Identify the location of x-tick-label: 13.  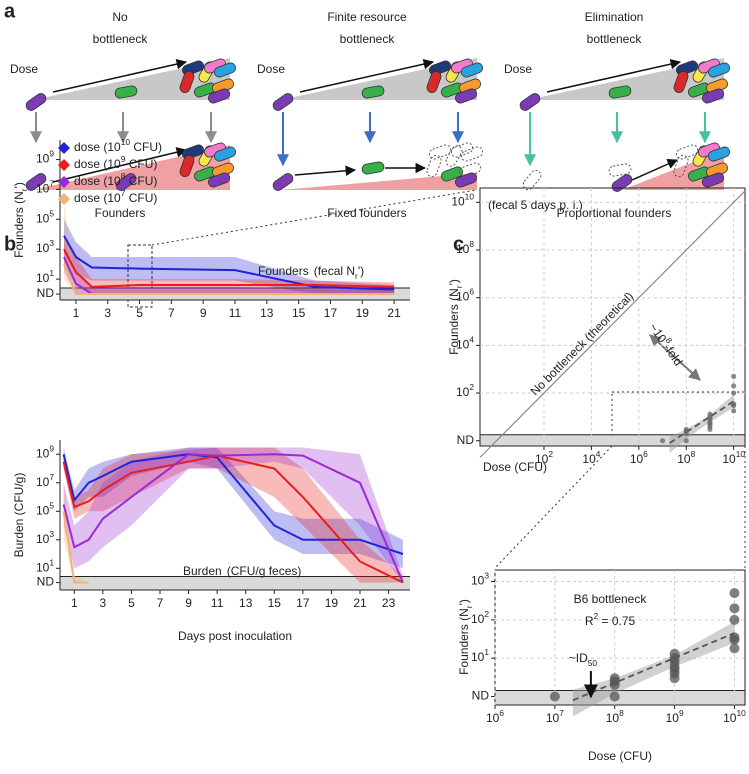
(267, 313).